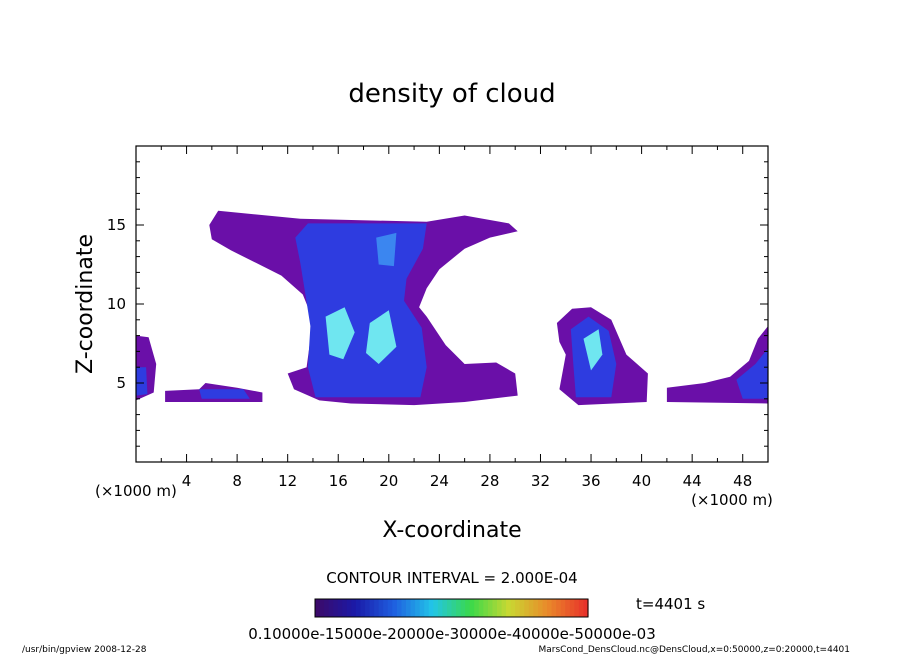 The height and width of the screenshot is (654, 904). I want to click on x-tick-label: 48, so click(742, 481).